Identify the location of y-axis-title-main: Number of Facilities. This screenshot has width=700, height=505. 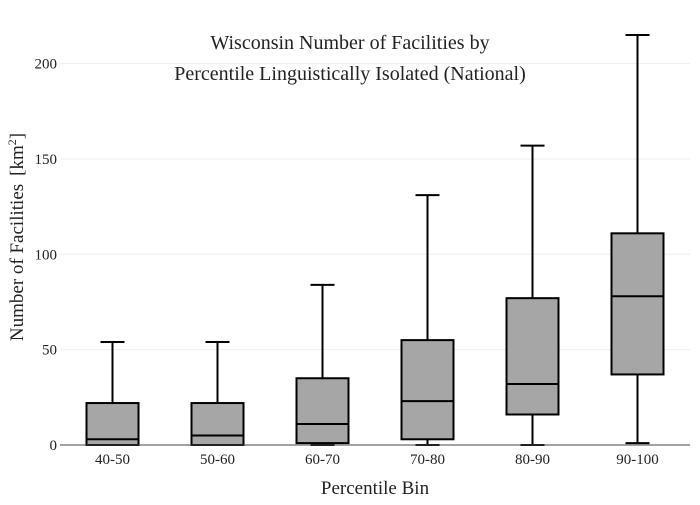
(17, 262).